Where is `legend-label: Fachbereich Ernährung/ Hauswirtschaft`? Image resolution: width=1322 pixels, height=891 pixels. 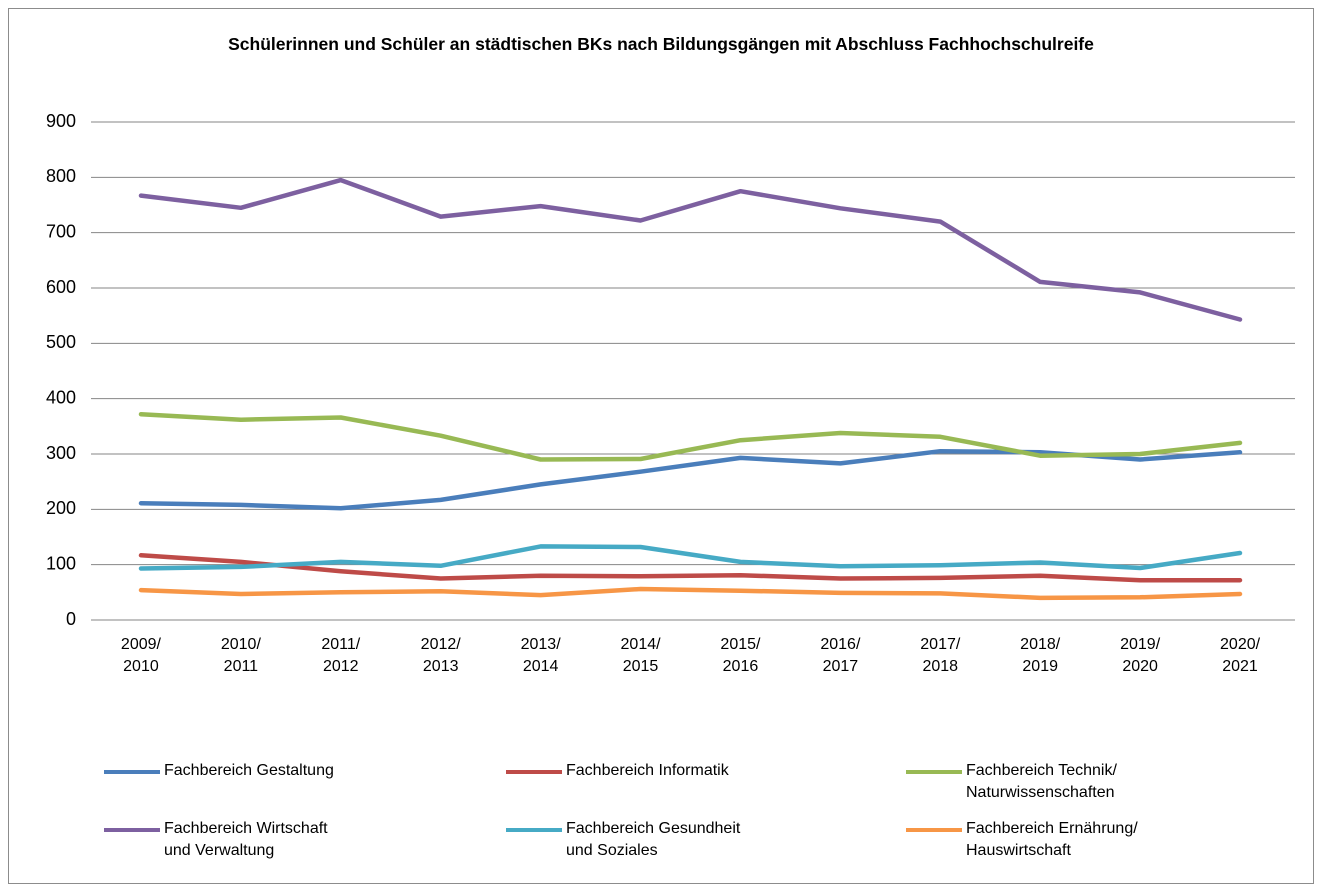 legend-label: Fachbereich Ernährung/ Hauswirtschaft is located at coordinates (1052, 839).